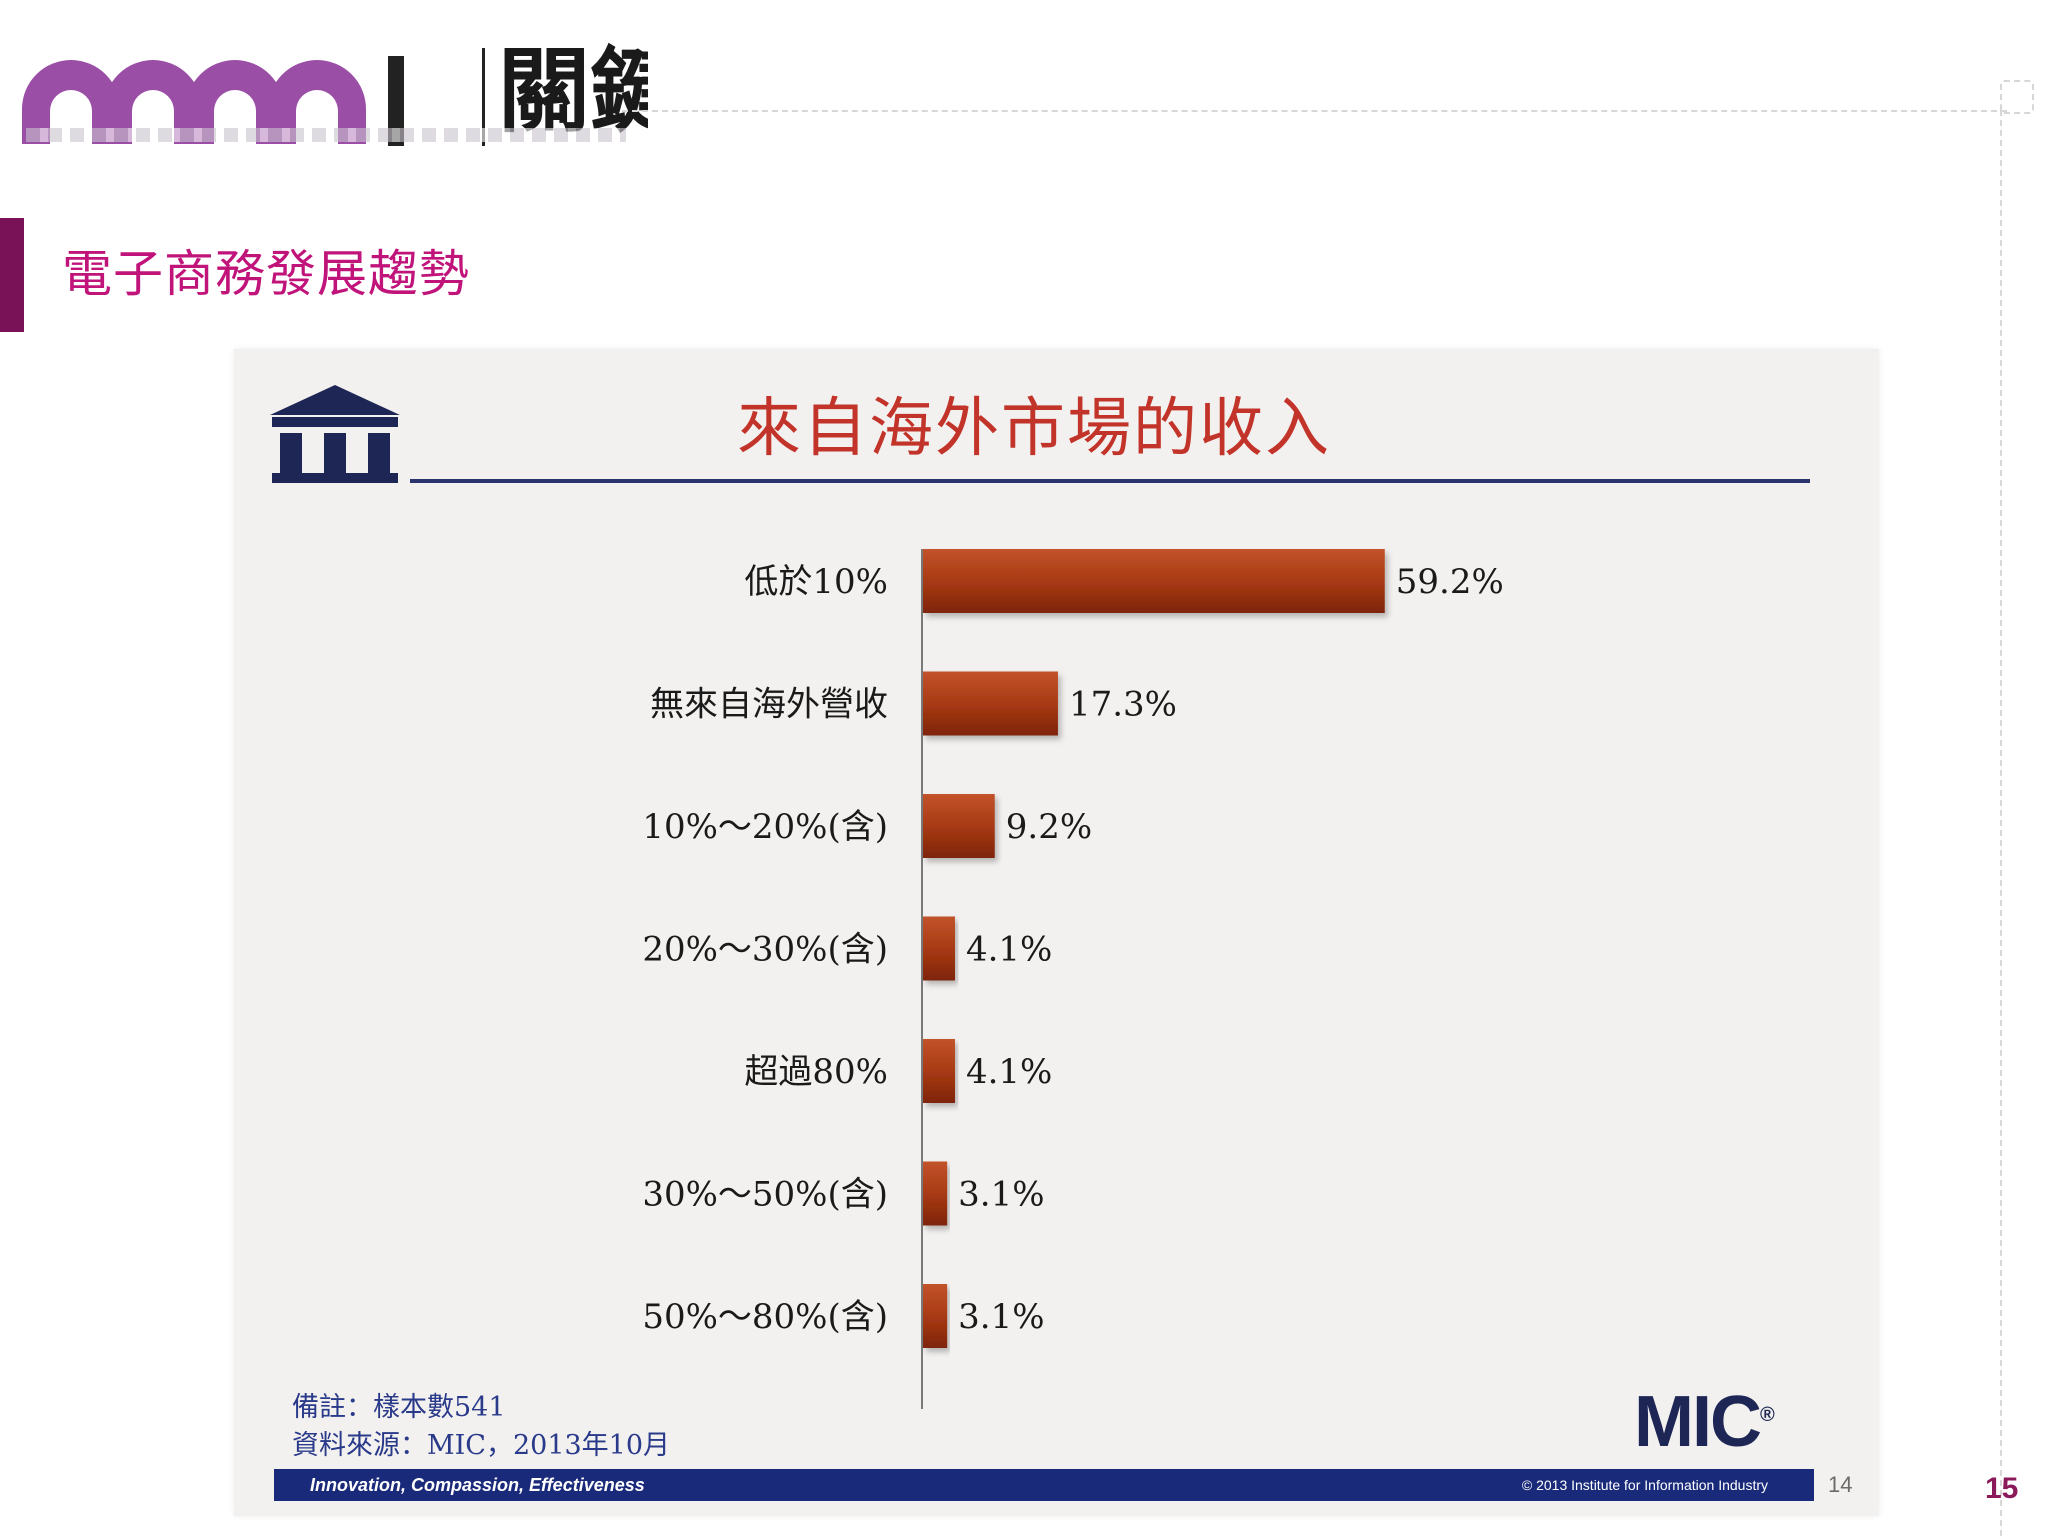 The height and width of the screenshot is (1536, 2048). I want to click on notes-block: 備註：樣本數541 資料來源：MIC，2013年10月, so click(481, 1427).